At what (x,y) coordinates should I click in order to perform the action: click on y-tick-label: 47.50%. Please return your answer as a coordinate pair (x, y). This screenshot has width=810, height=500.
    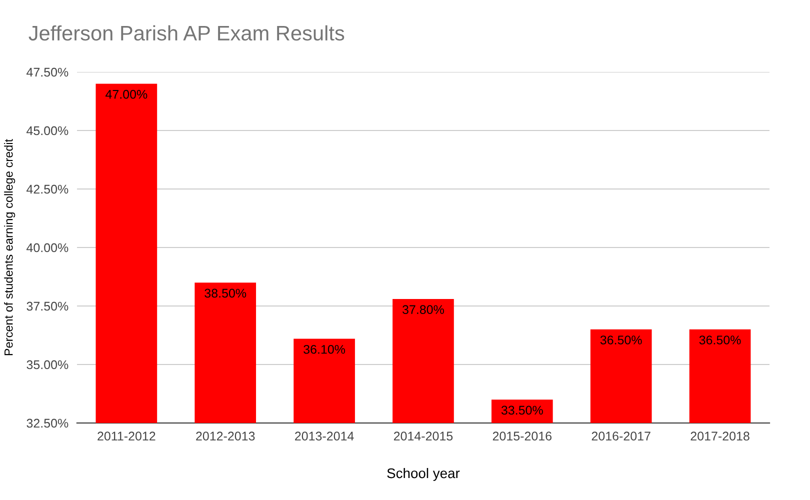
    Looking at the image, I should click on (47, 72).